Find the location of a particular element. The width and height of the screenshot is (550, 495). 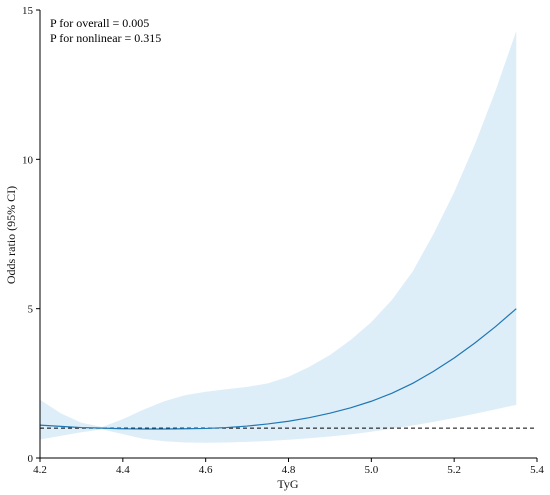

y-tick-label: 0 is located at coordinates (31, 459).